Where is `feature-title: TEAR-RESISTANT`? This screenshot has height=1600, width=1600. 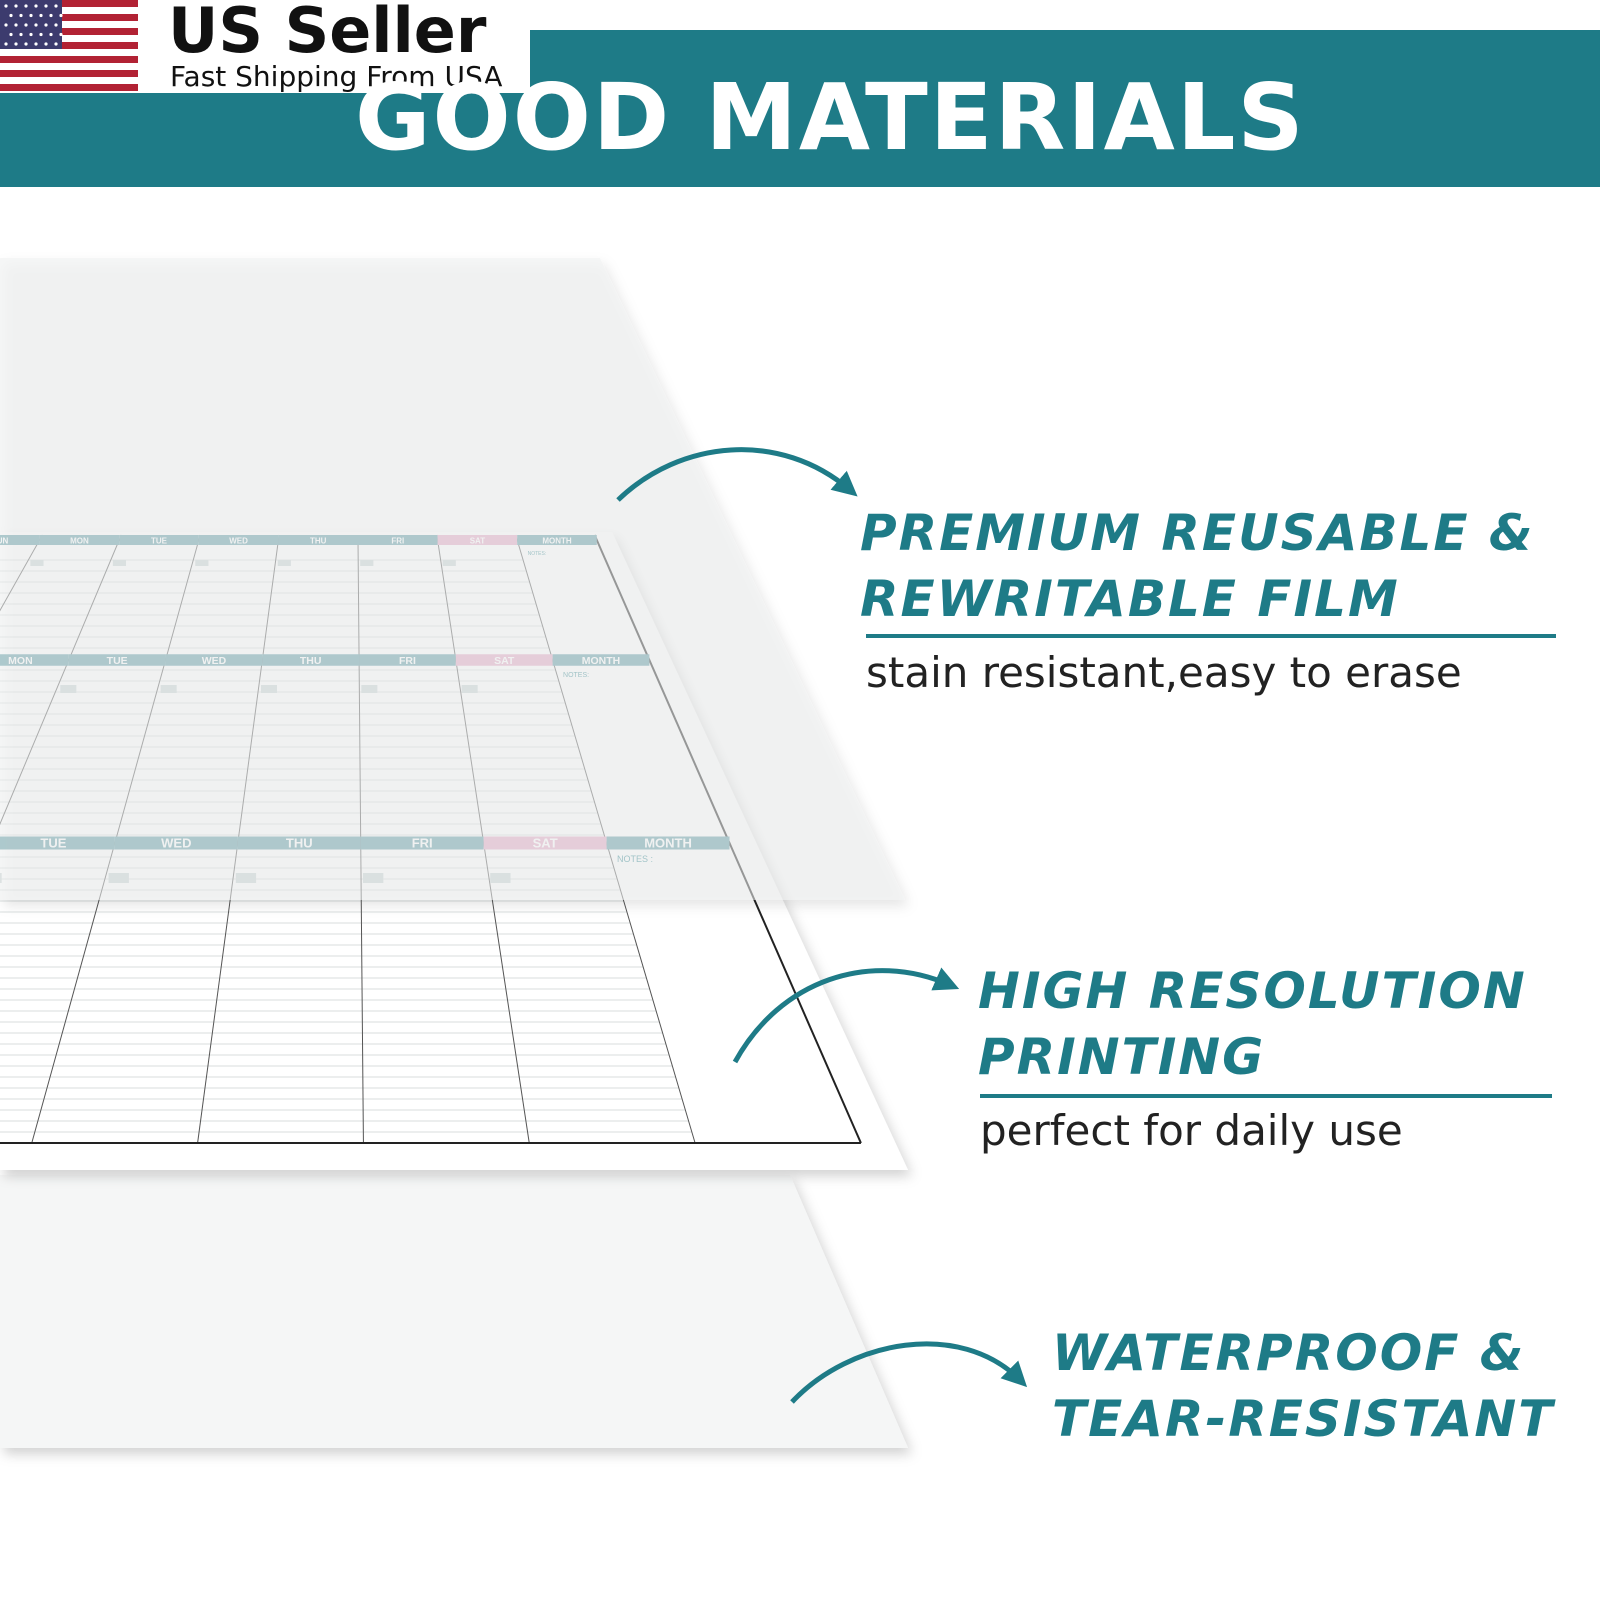
feature-title: TEAR-RESISTANT is located at coordinates (1303, 1419).